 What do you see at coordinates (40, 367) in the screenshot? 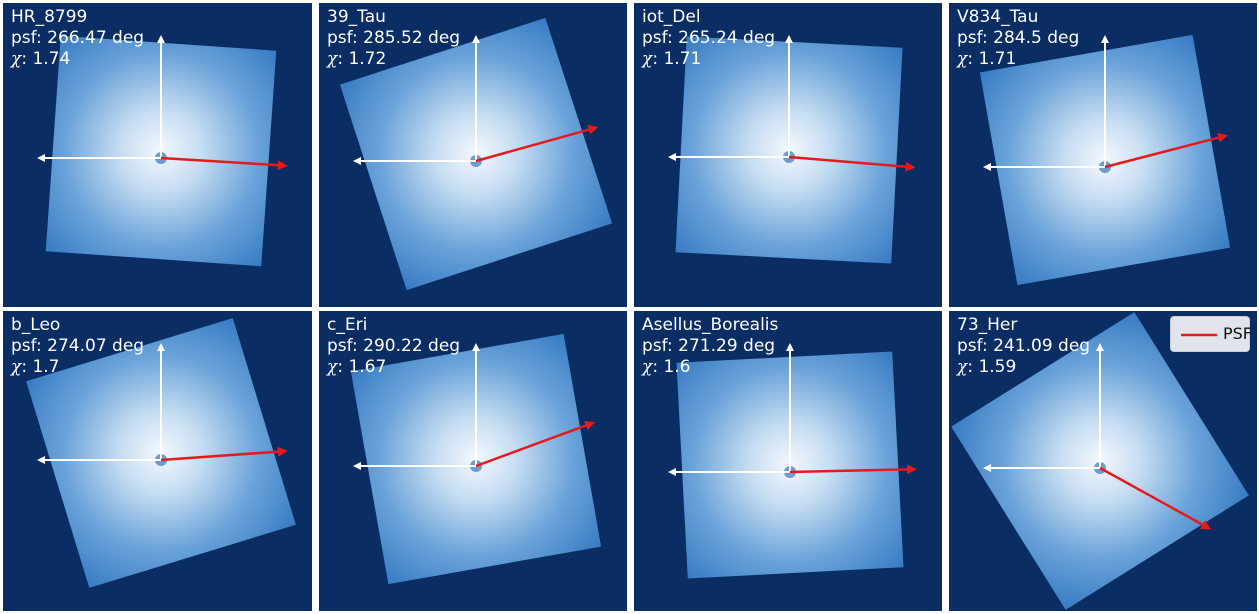
I see `chi-value: : 1.7` at bounding box center [40, 367].